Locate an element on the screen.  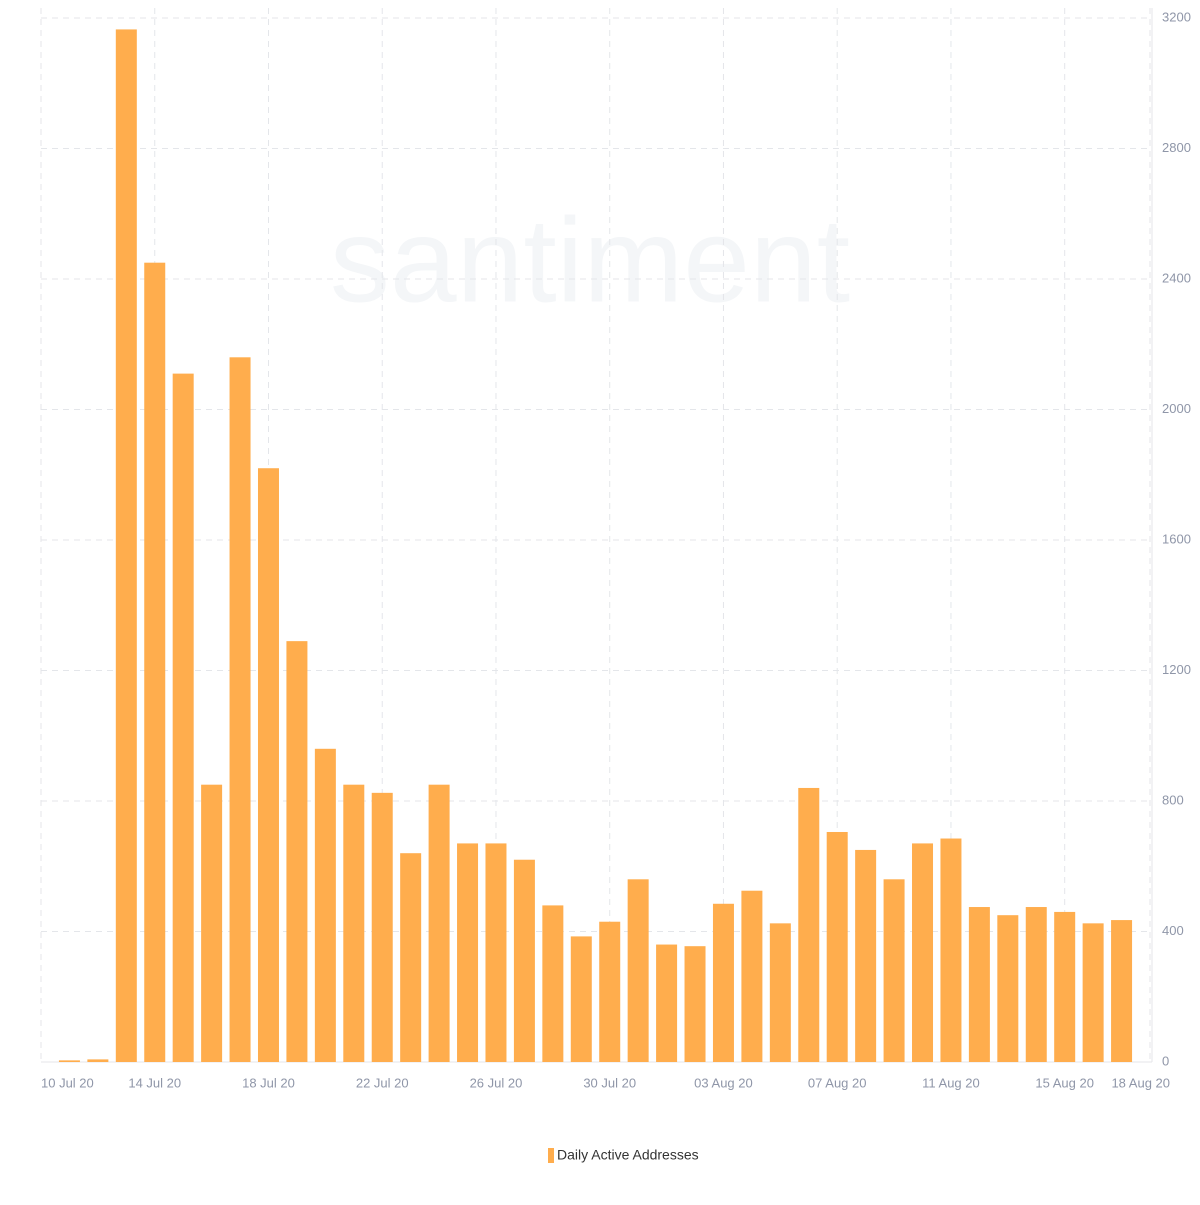
x-tick-label: 03 Aug 20 is located at coordinates (723, 1082).